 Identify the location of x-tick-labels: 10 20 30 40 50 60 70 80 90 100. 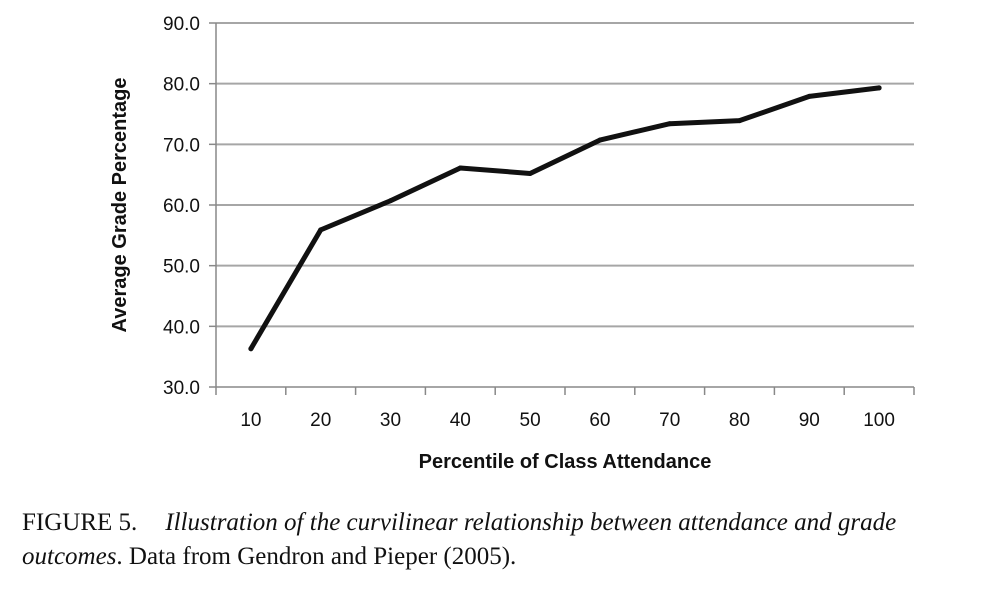
(567, 420).